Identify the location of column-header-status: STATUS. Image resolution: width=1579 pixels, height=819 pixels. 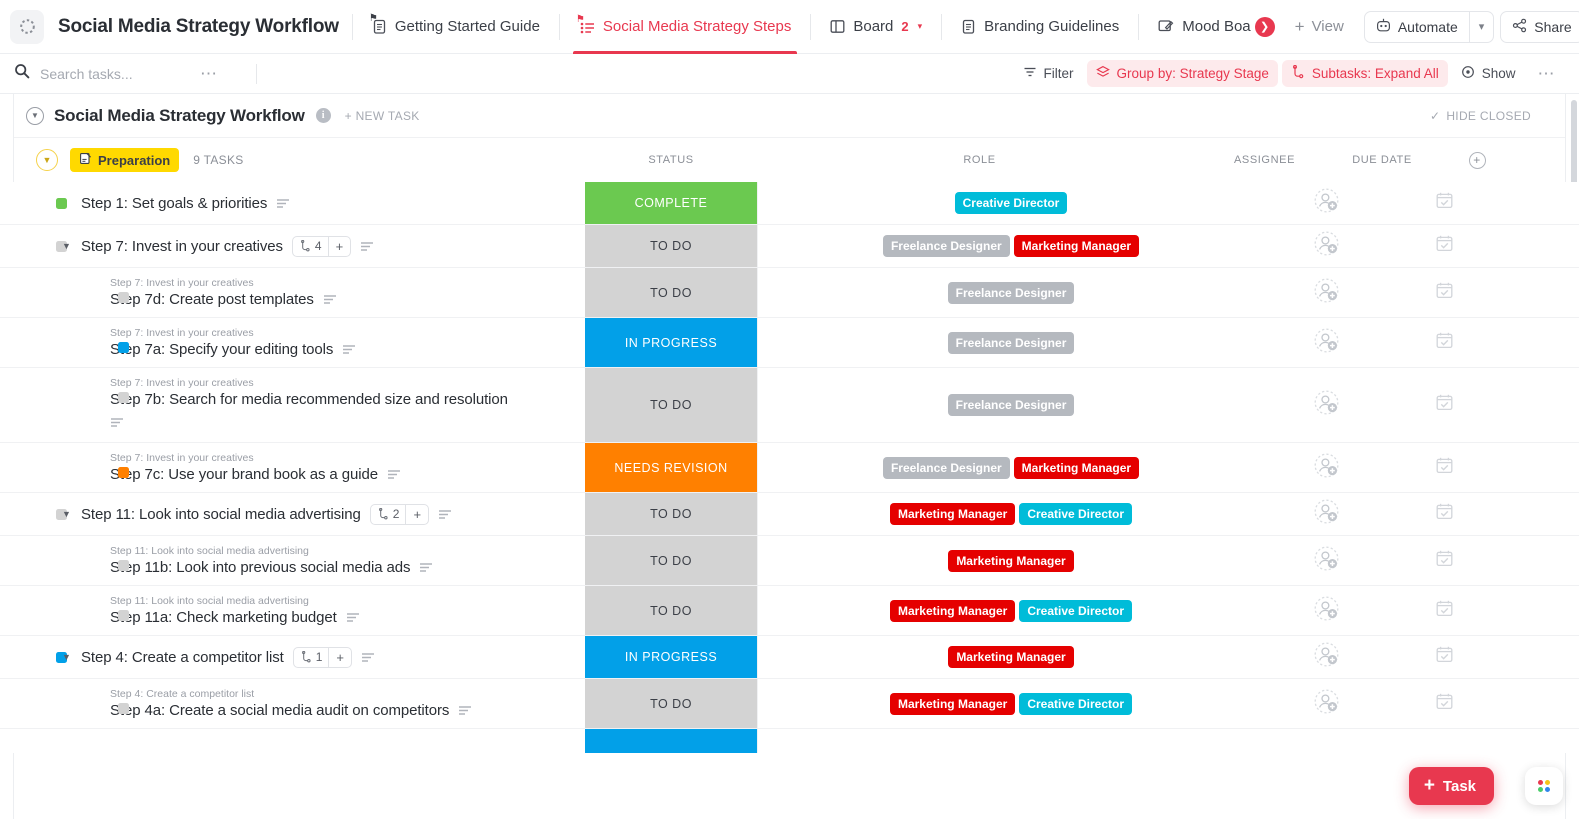
(671, 160).